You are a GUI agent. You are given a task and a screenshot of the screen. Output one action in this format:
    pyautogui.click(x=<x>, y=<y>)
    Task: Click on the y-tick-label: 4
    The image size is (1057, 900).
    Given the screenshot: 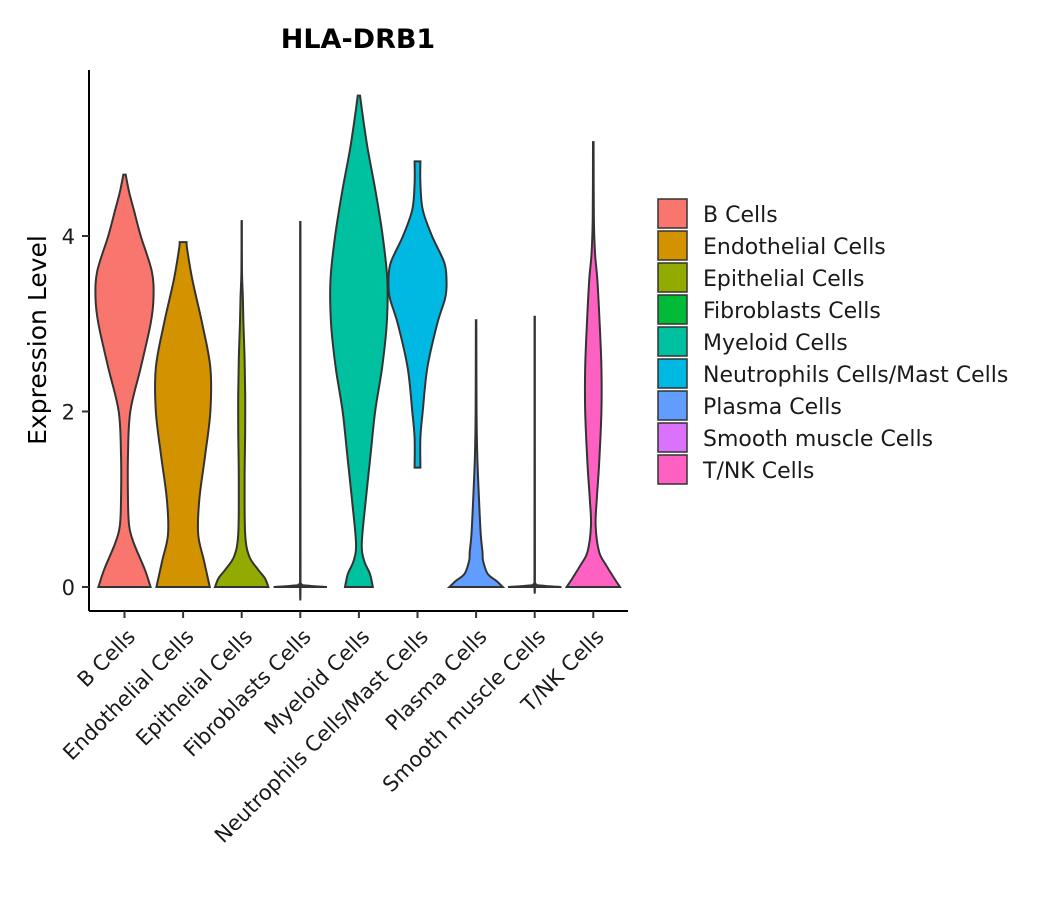 What is the action you would take?
    pyautogui.click(x=68, y=237)
    